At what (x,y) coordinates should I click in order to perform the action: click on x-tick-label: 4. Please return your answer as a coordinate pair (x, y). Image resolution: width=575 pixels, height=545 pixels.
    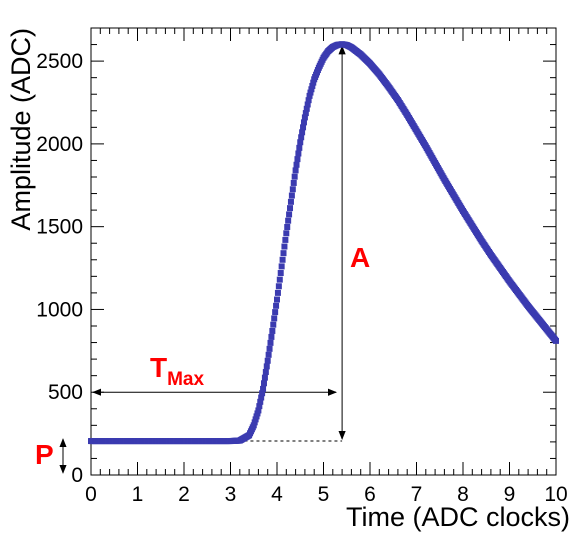
    Looking at the image, I should click on (277, 494).